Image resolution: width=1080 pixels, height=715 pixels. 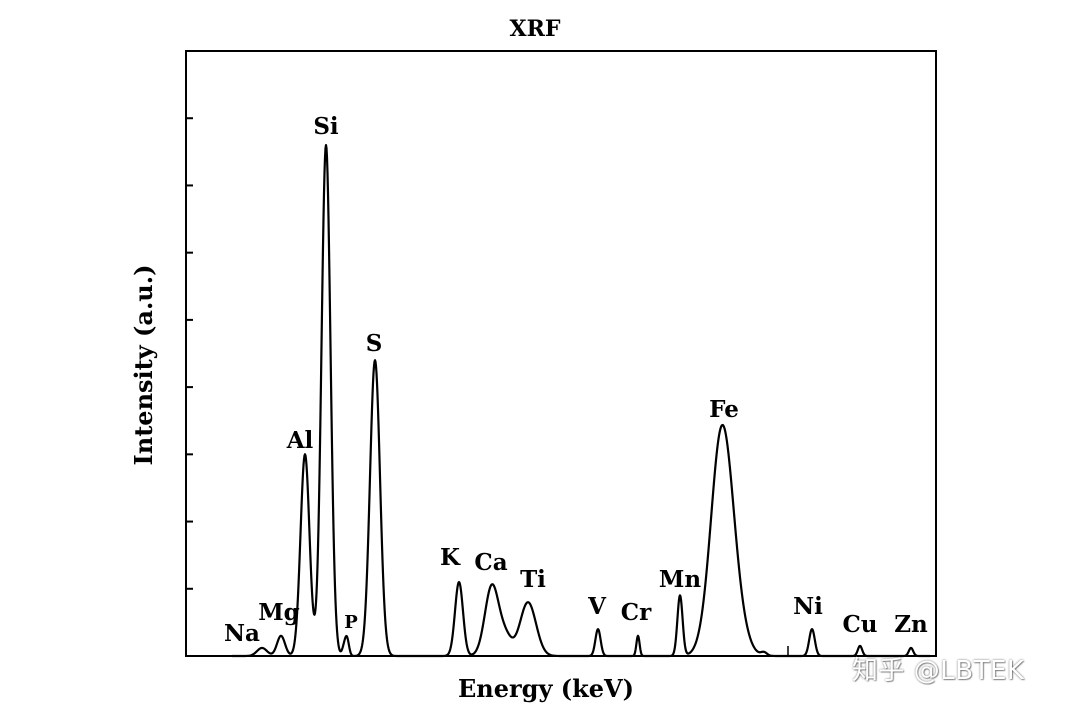 What do you see at coordinates (597, 606) in the screenshot?
I see `peak-label-v: V` at bounding box center [597, 606].